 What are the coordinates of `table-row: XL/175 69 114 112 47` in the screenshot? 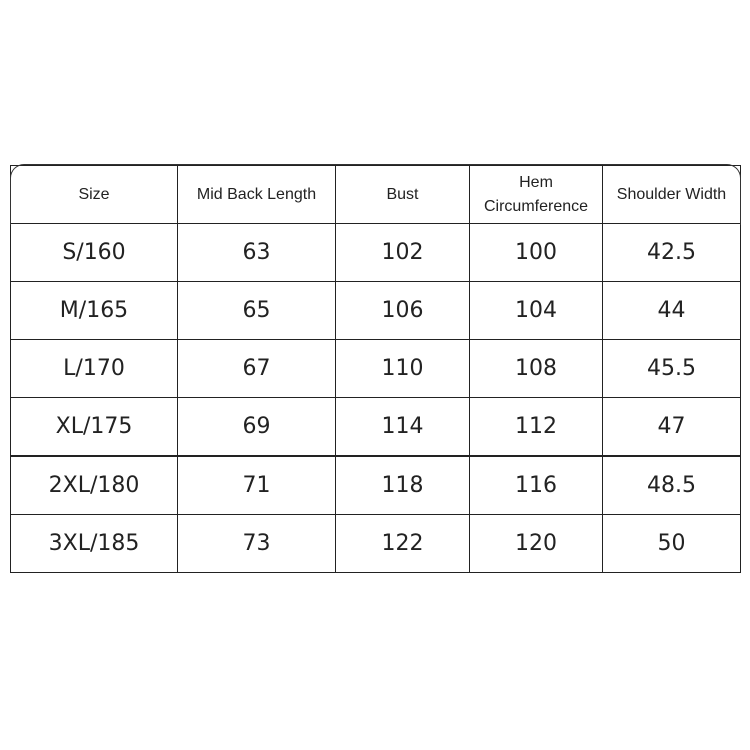 It's located at (375, 427).